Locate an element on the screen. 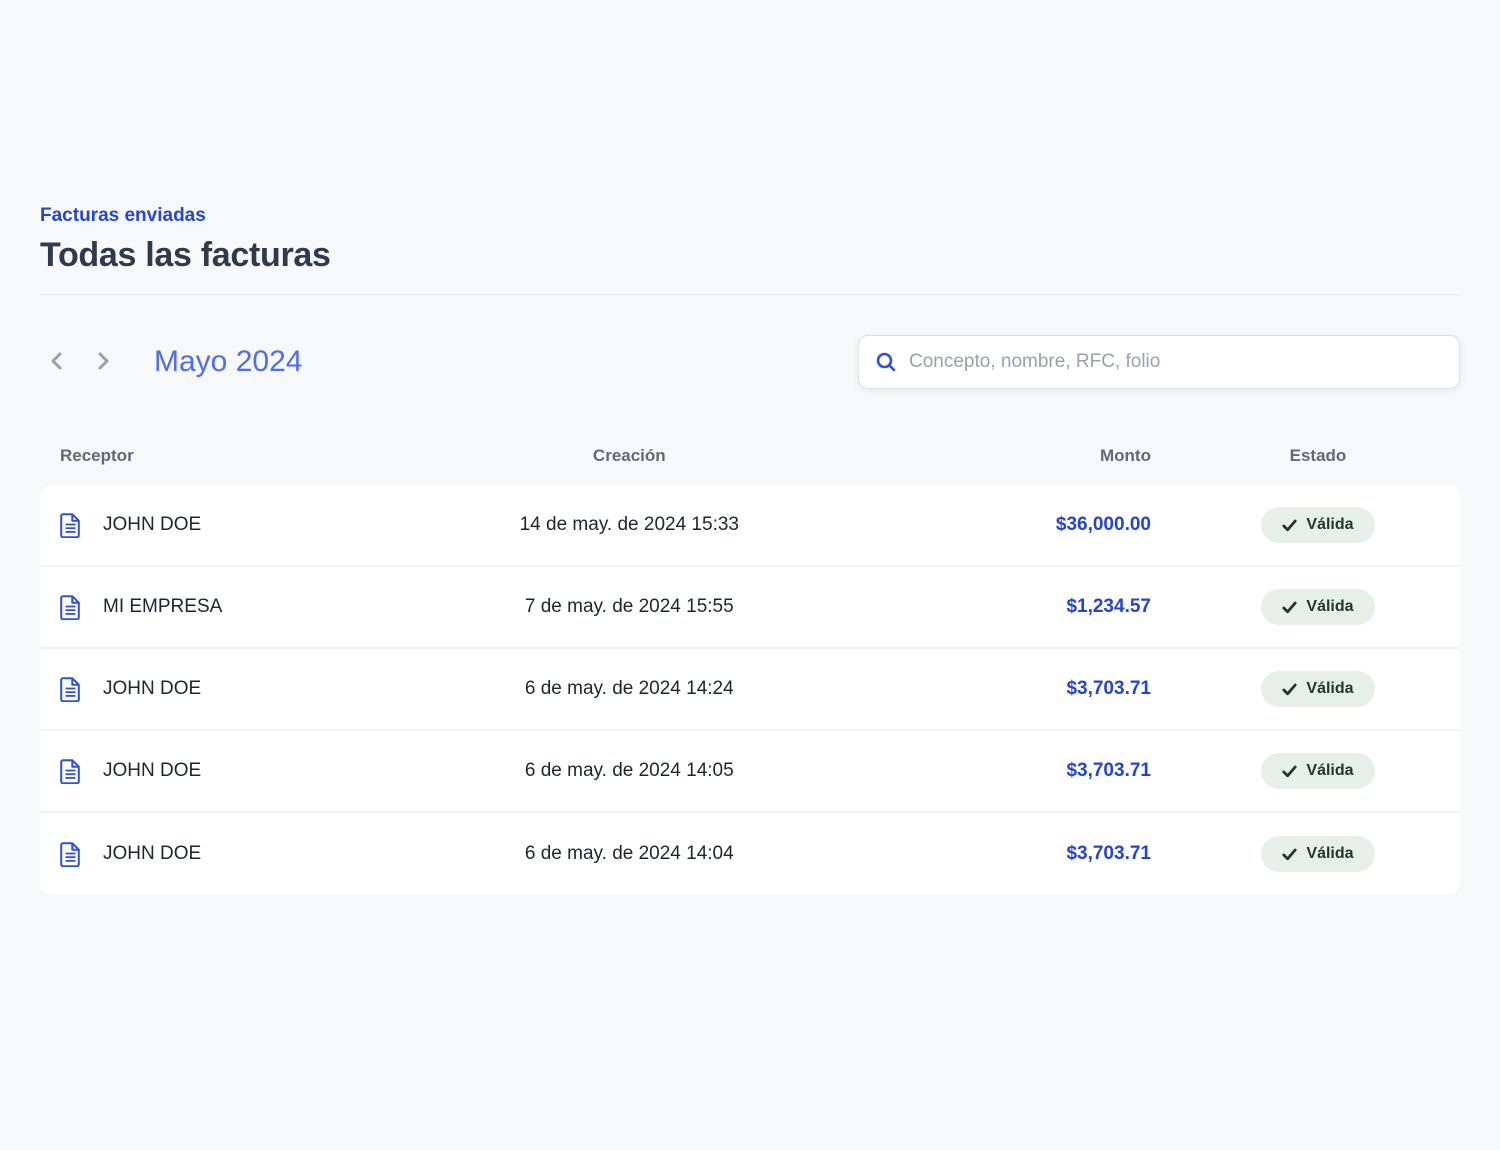  search-icon is located at coordinates (886, 362).